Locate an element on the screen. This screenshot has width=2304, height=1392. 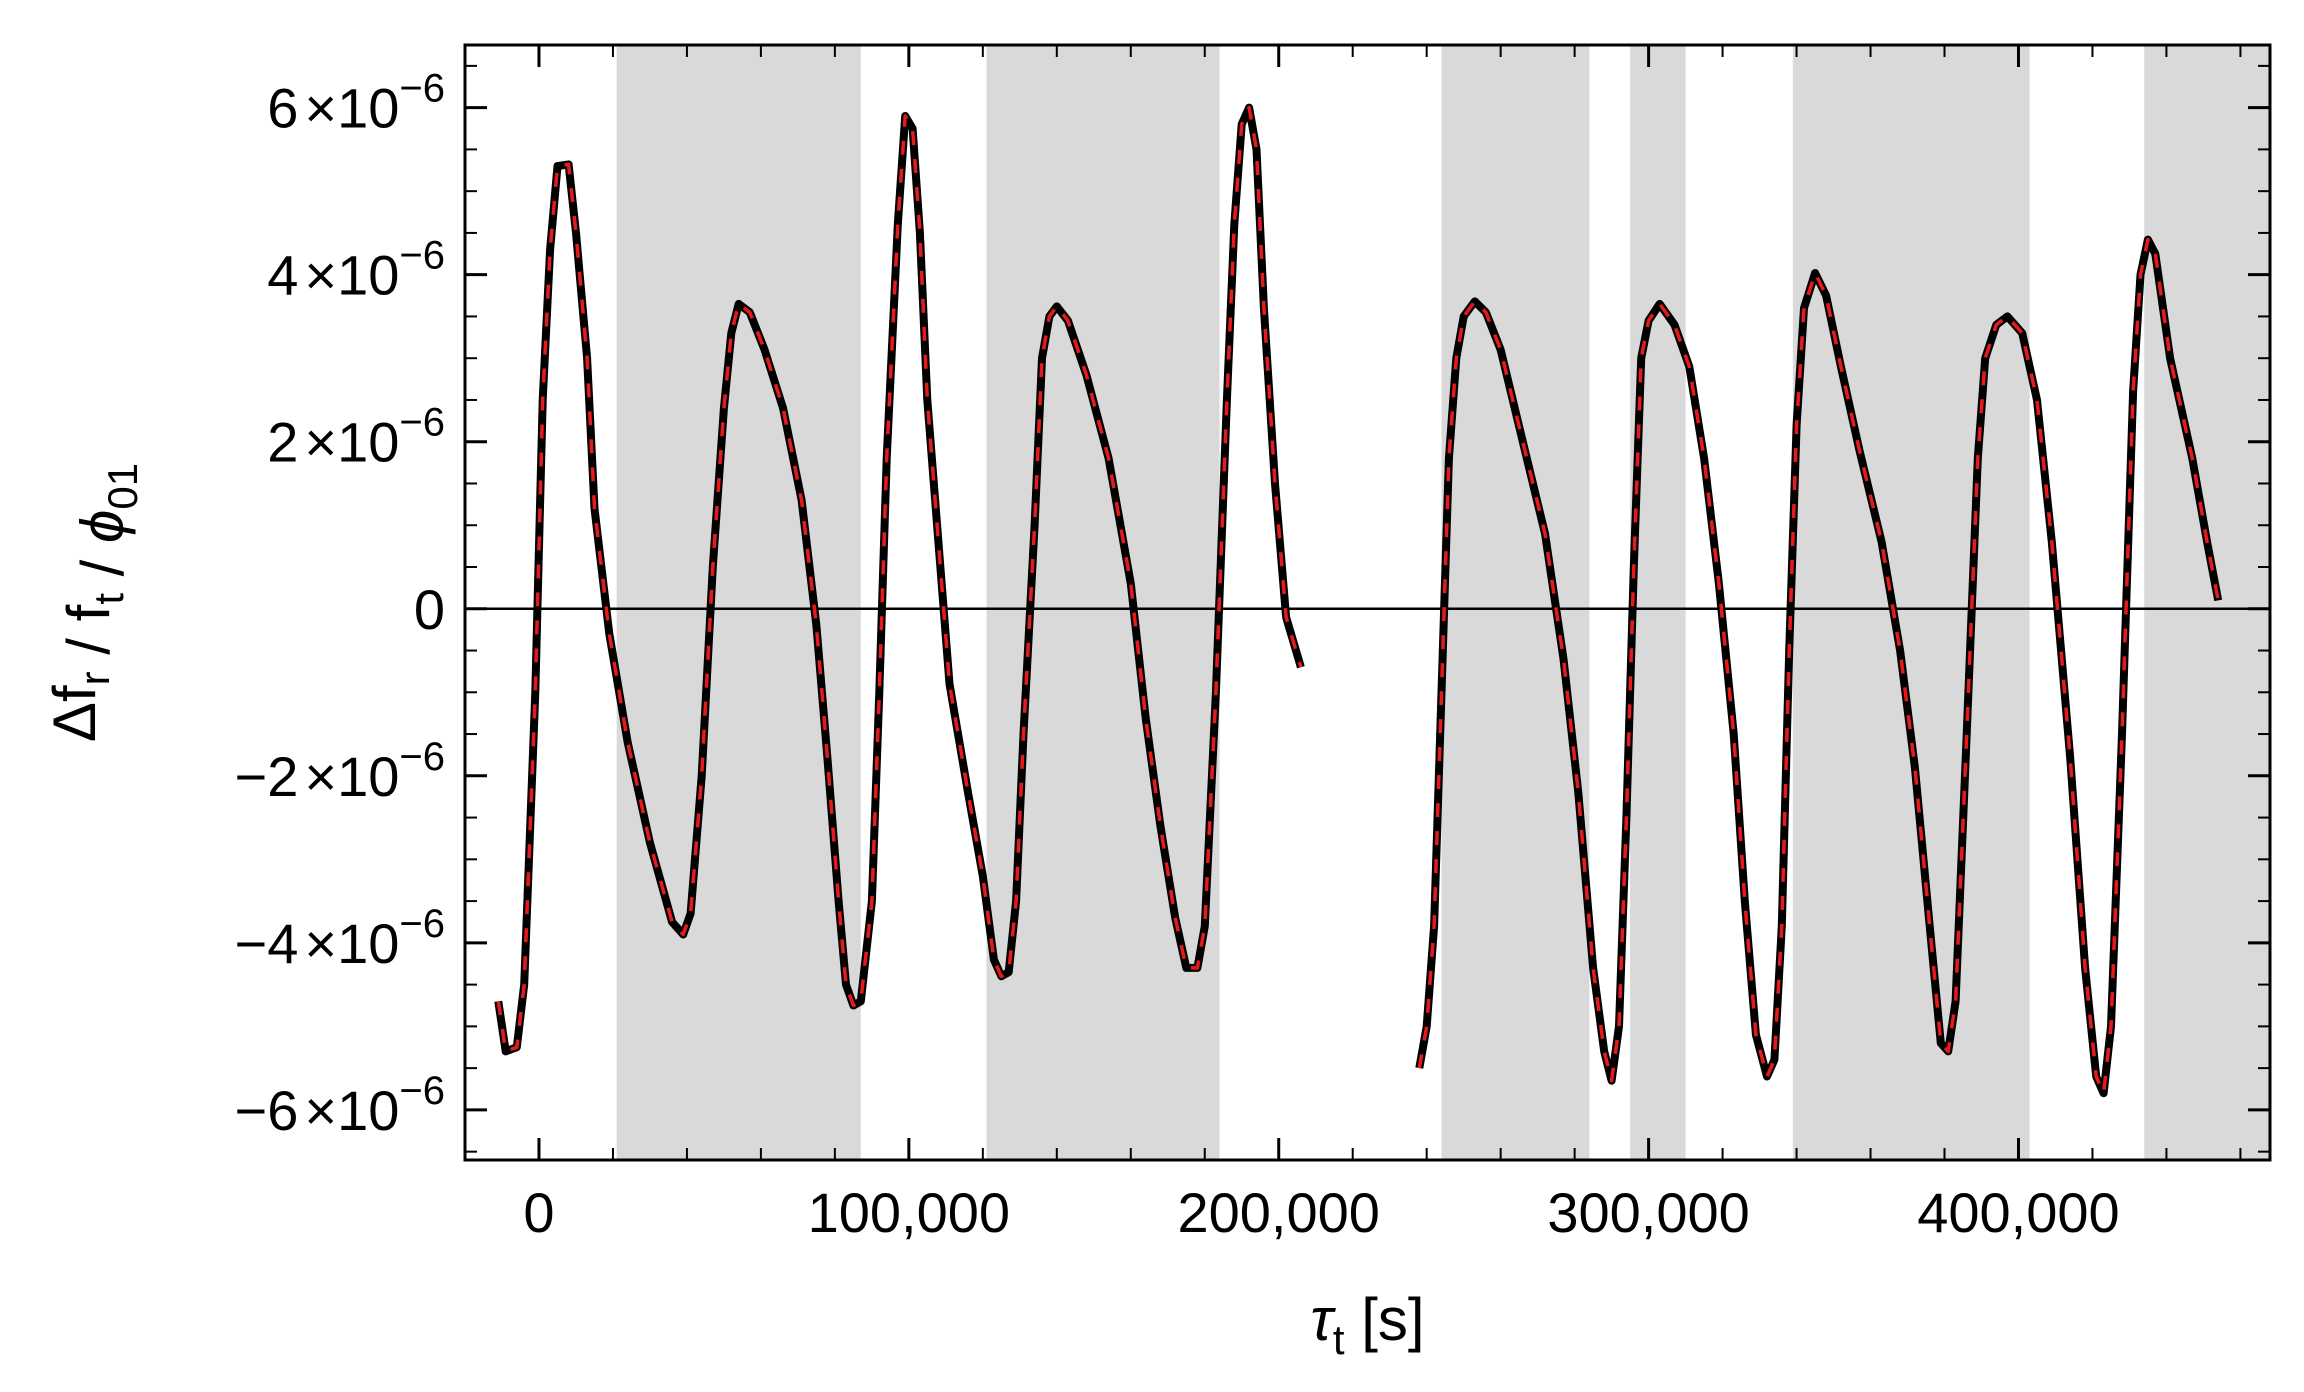
y-tick-label: −6 ×10⁻⁶ is located at coordinates (340, 1105).